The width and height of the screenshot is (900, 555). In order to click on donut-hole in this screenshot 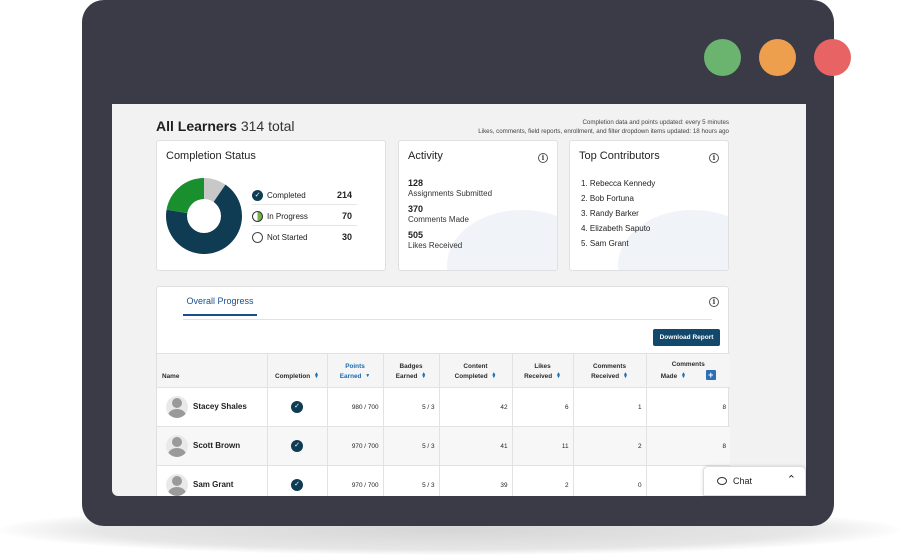, I will do `click(204, 216)`.